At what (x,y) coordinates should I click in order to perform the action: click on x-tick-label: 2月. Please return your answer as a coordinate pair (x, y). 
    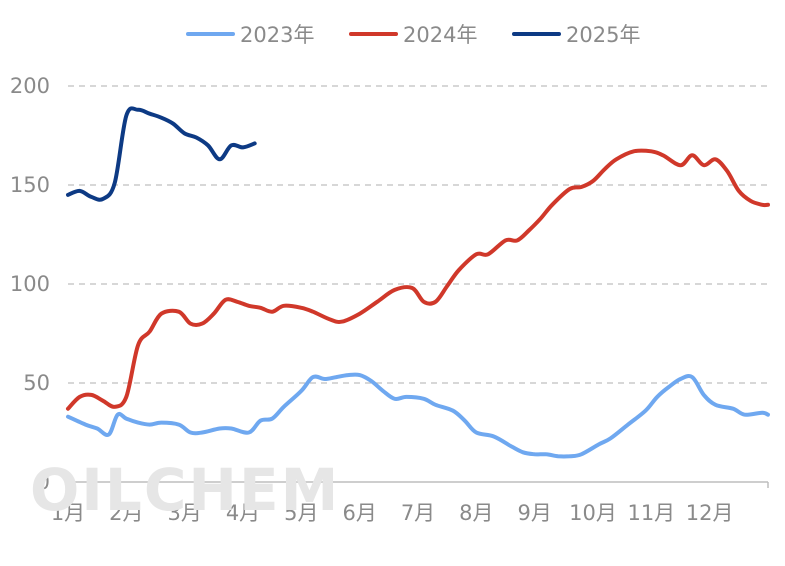
    Looking at the image, I should click on (126, 513).